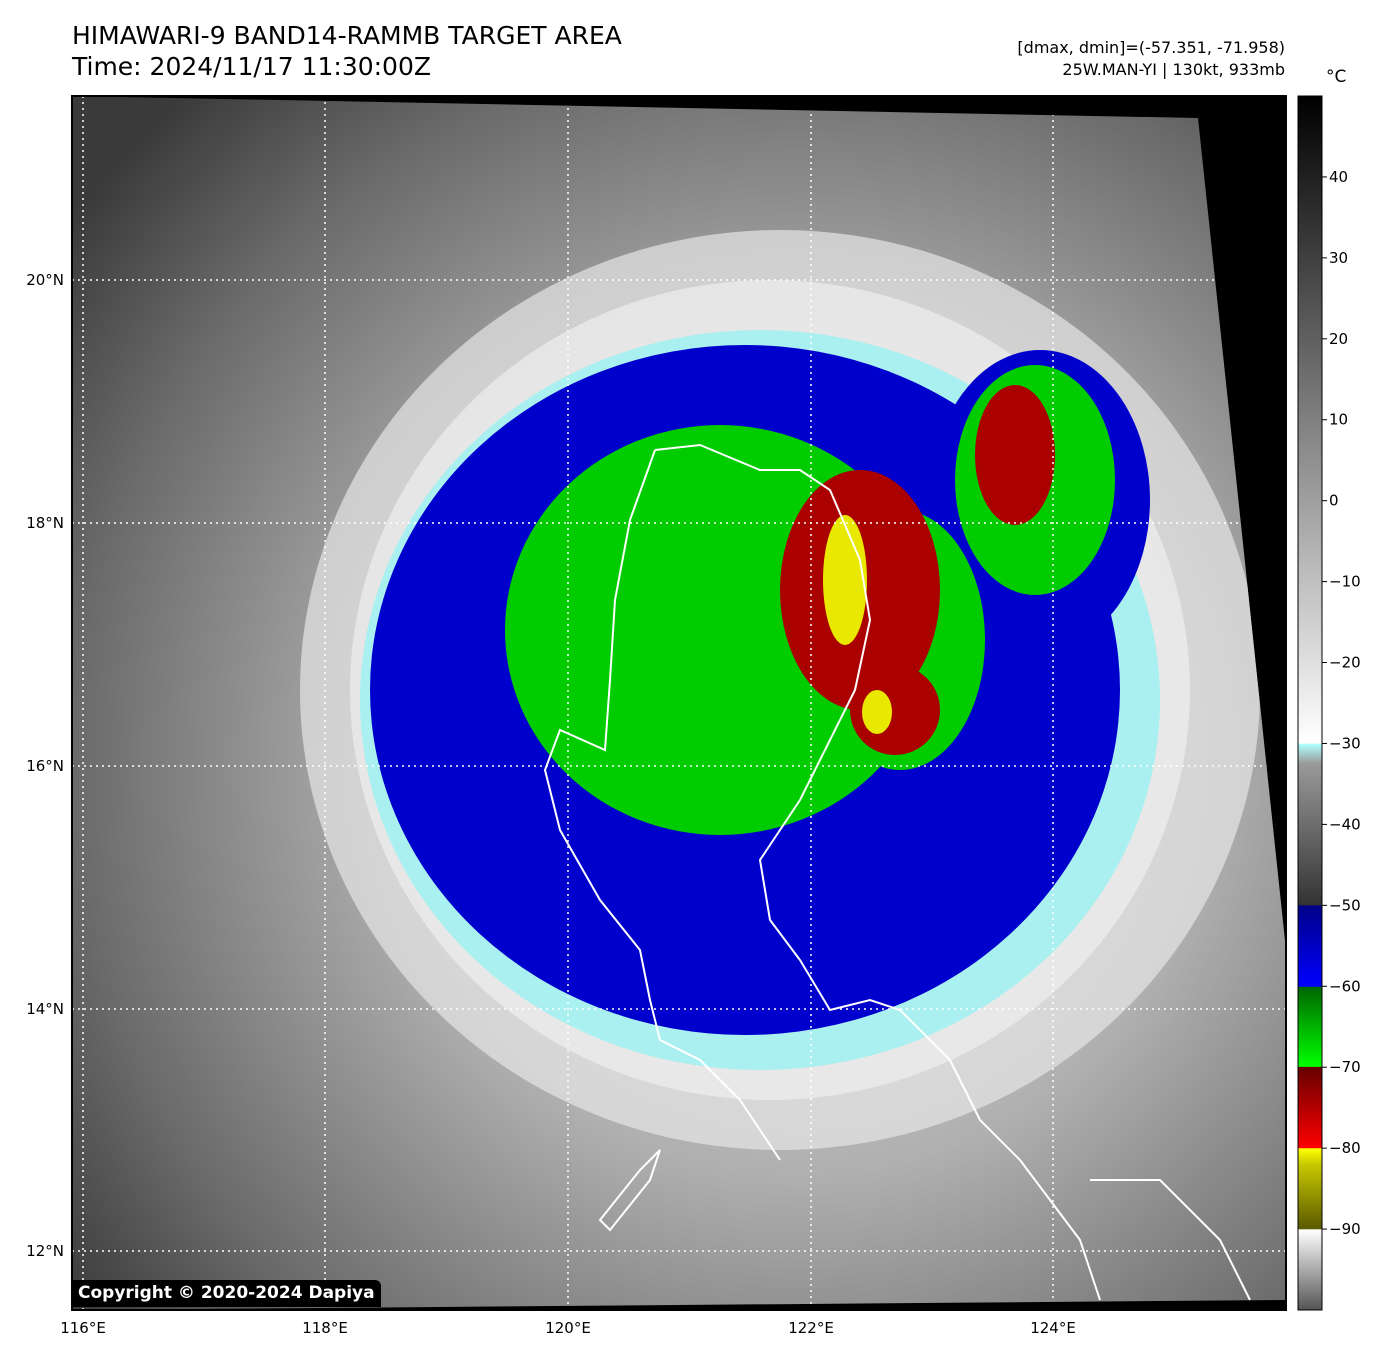 Image resolution: width=1390 pixels, height=1359 pixels. What do you see at coordinates (1336, 77) in the screenshot?
I see `colorbar-unit-label: °C` at bounding box center [1336, 77].